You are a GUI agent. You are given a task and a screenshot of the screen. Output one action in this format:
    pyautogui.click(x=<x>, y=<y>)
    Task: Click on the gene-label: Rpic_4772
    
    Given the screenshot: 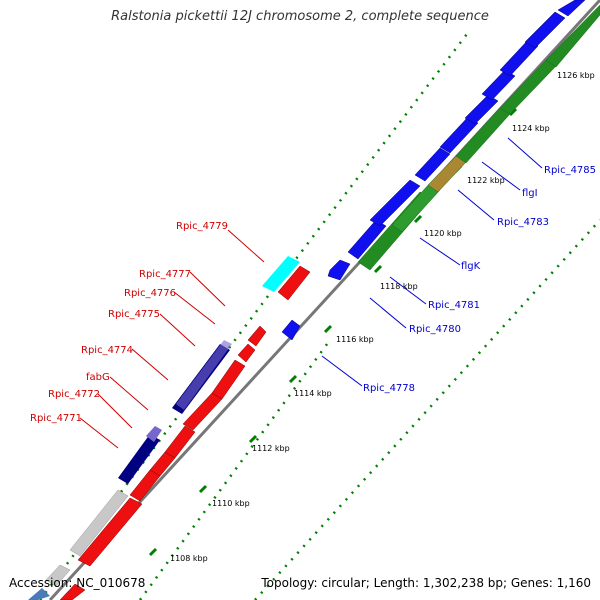 What is the action you would take?
    pyautogui.click(x=74, y=394)
    